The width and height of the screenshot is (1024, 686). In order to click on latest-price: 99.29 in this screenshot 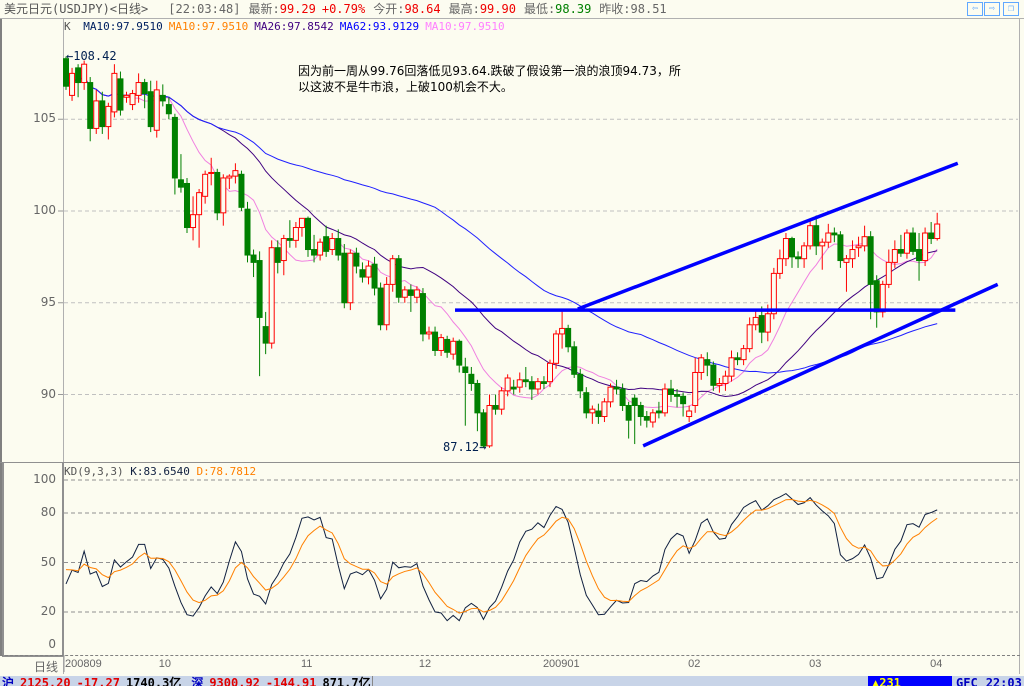, I will do `click(297, 9)`.